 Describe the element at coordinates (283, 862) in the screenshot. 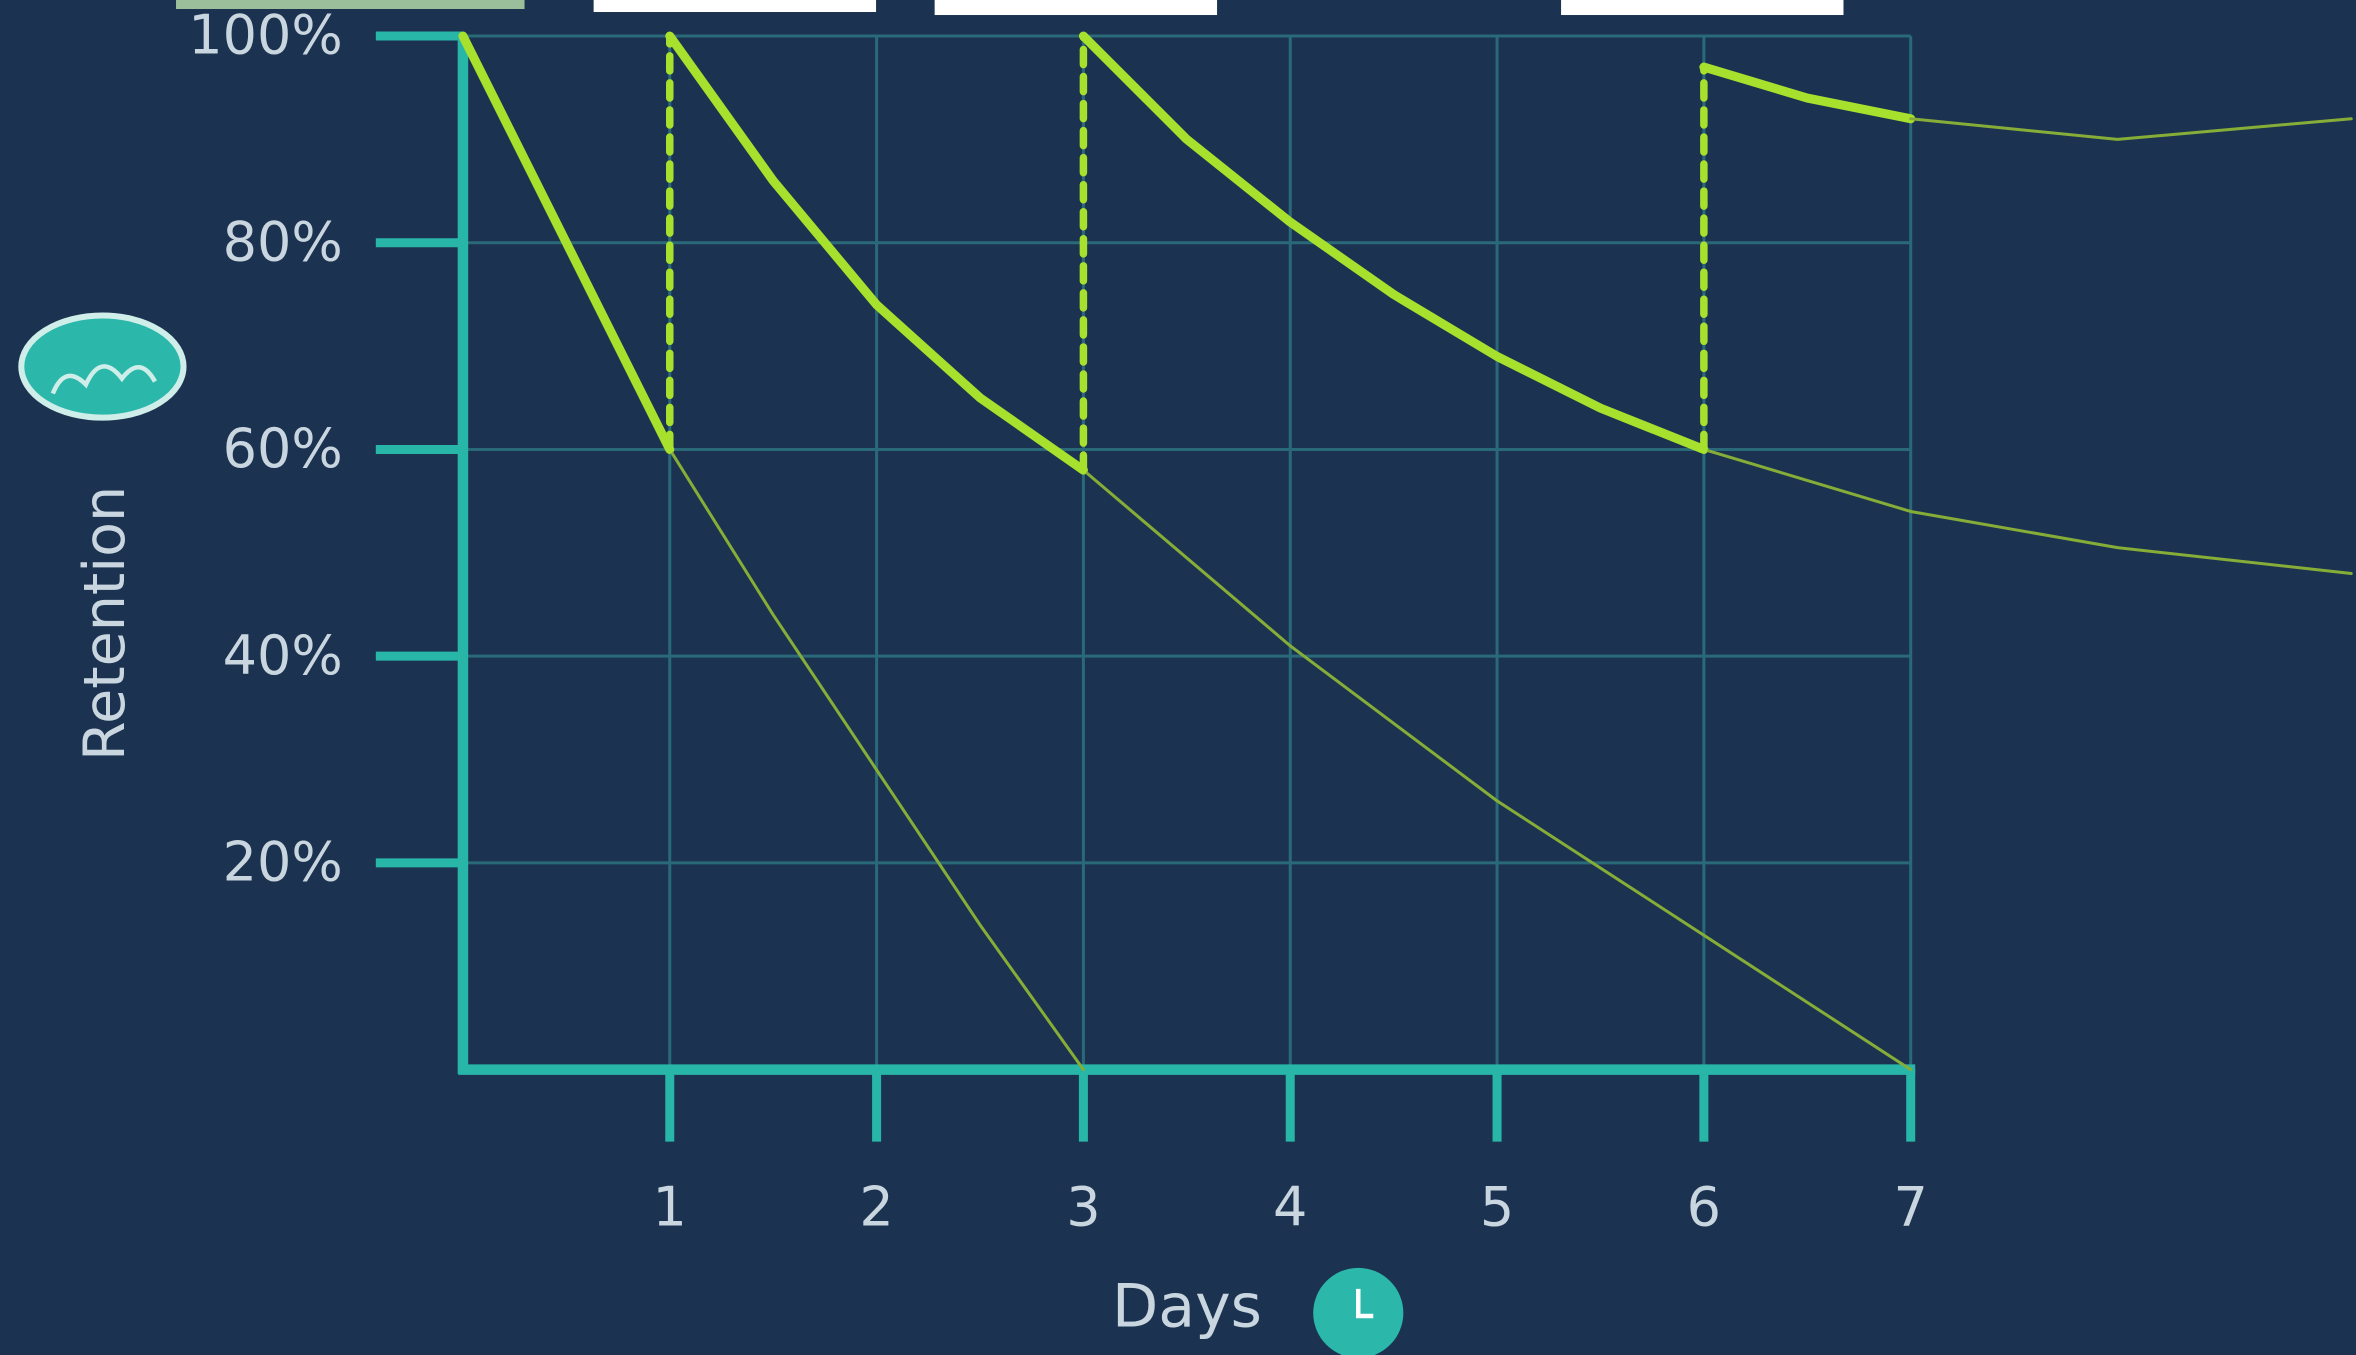

I see `y-tick-label: 20%` at that location.